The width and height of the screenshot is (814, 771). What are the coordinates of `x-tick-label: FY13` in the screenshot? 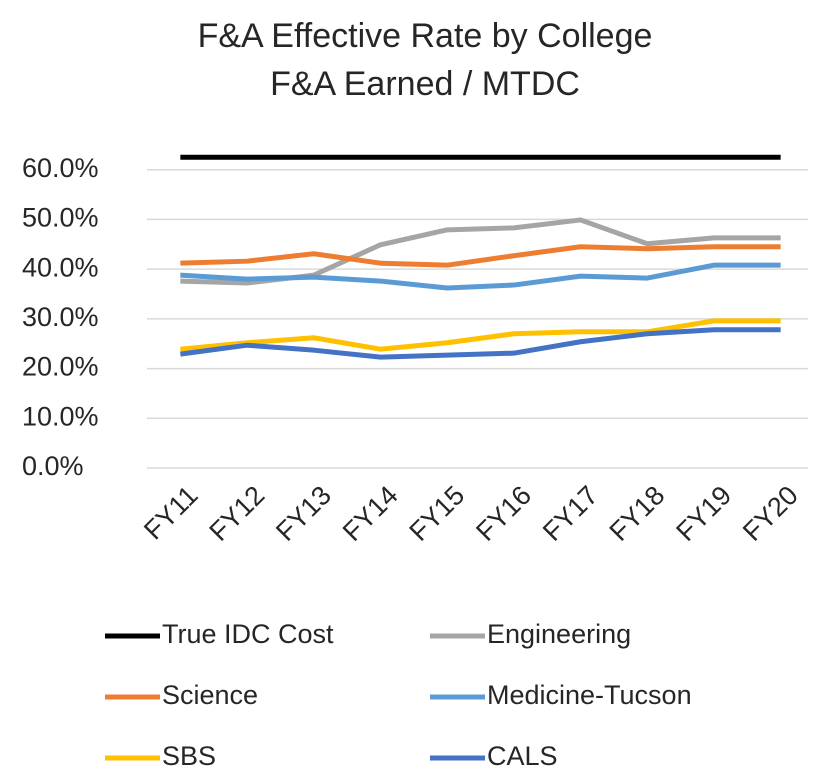 It's located at (303, 513).